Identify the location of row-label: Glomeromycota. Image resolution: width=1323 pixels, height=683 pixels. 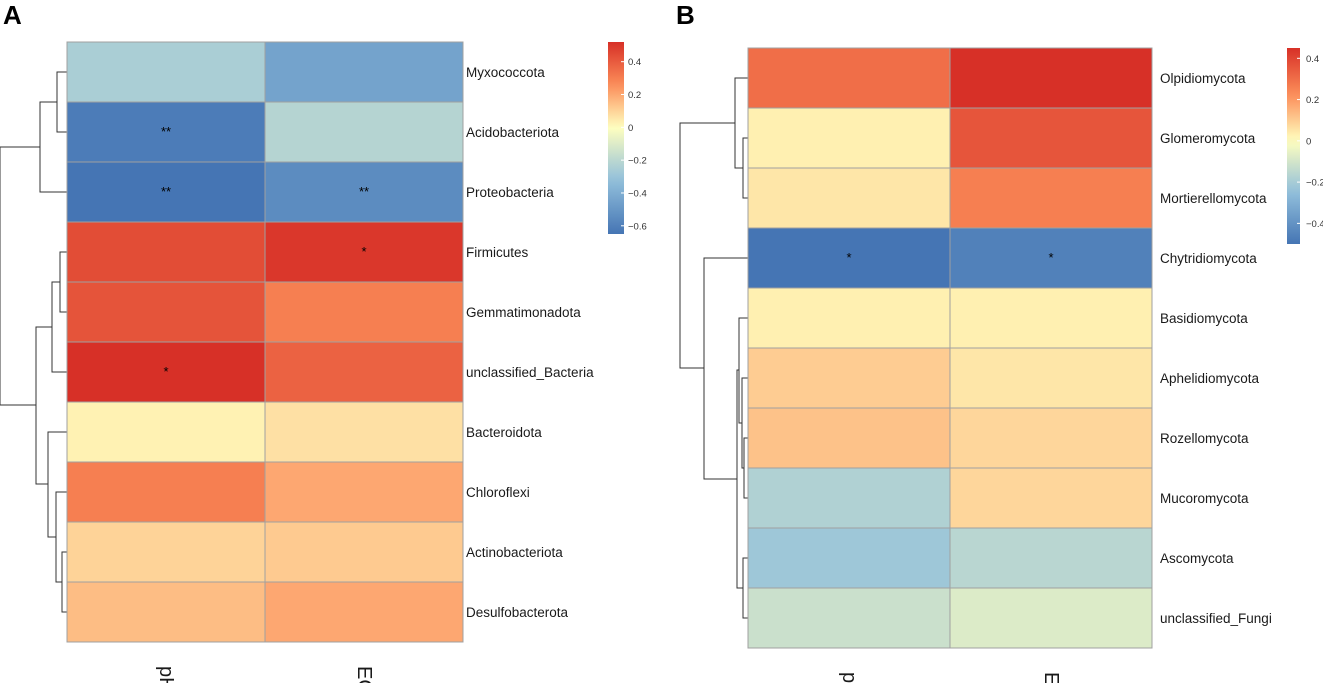
(1208, 138).